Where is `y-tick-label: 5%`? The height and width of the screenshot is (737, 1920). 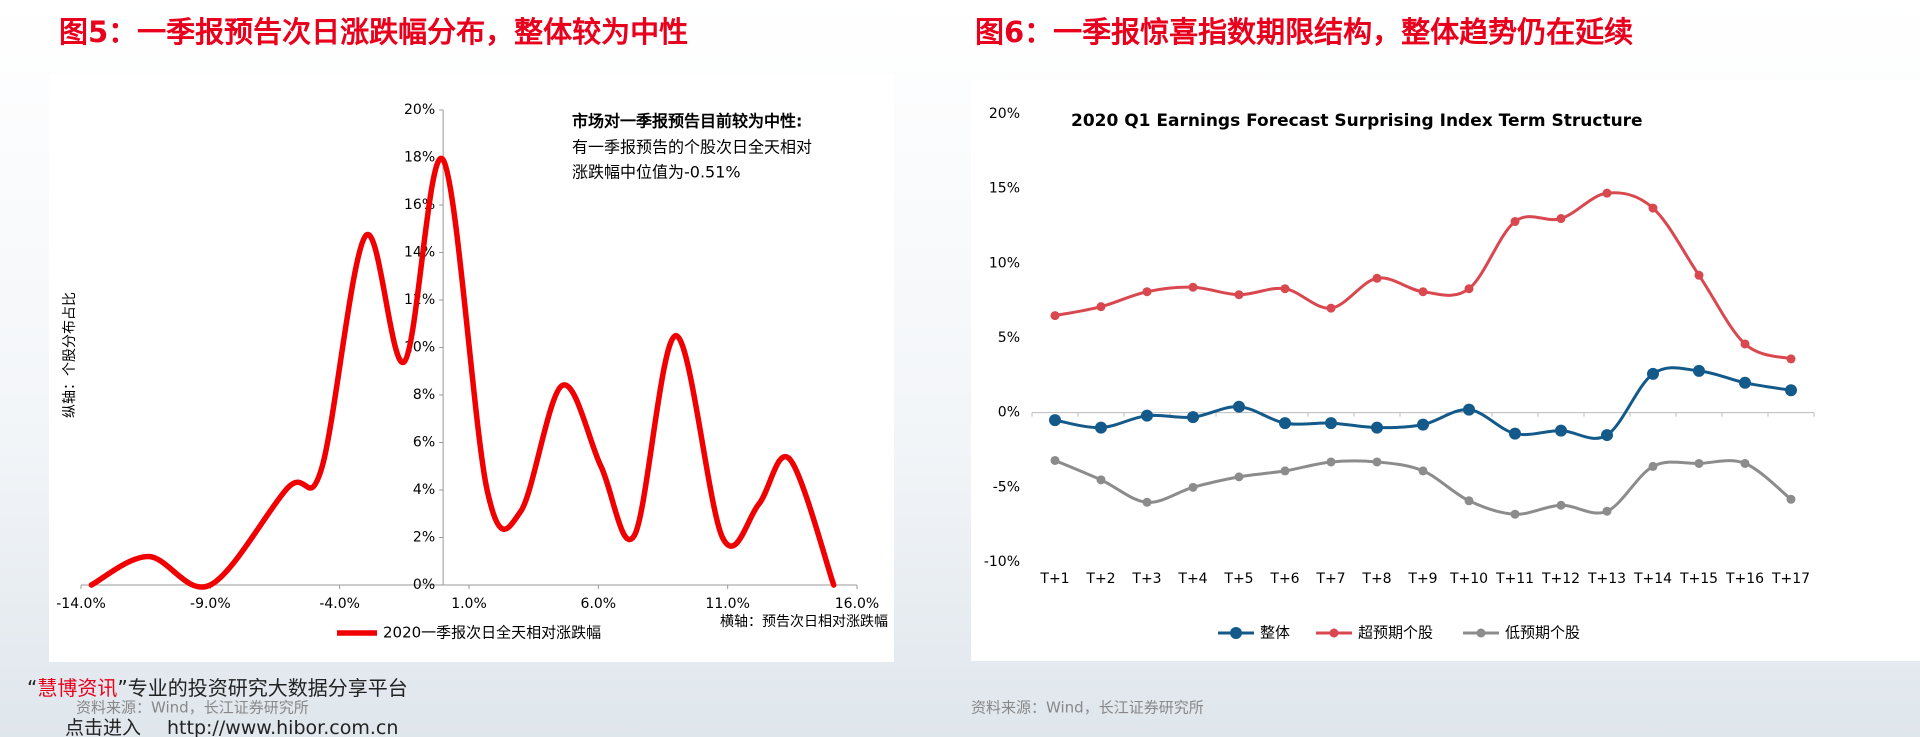
y-tick-label: 5% is located at coordinates (1009, 338).